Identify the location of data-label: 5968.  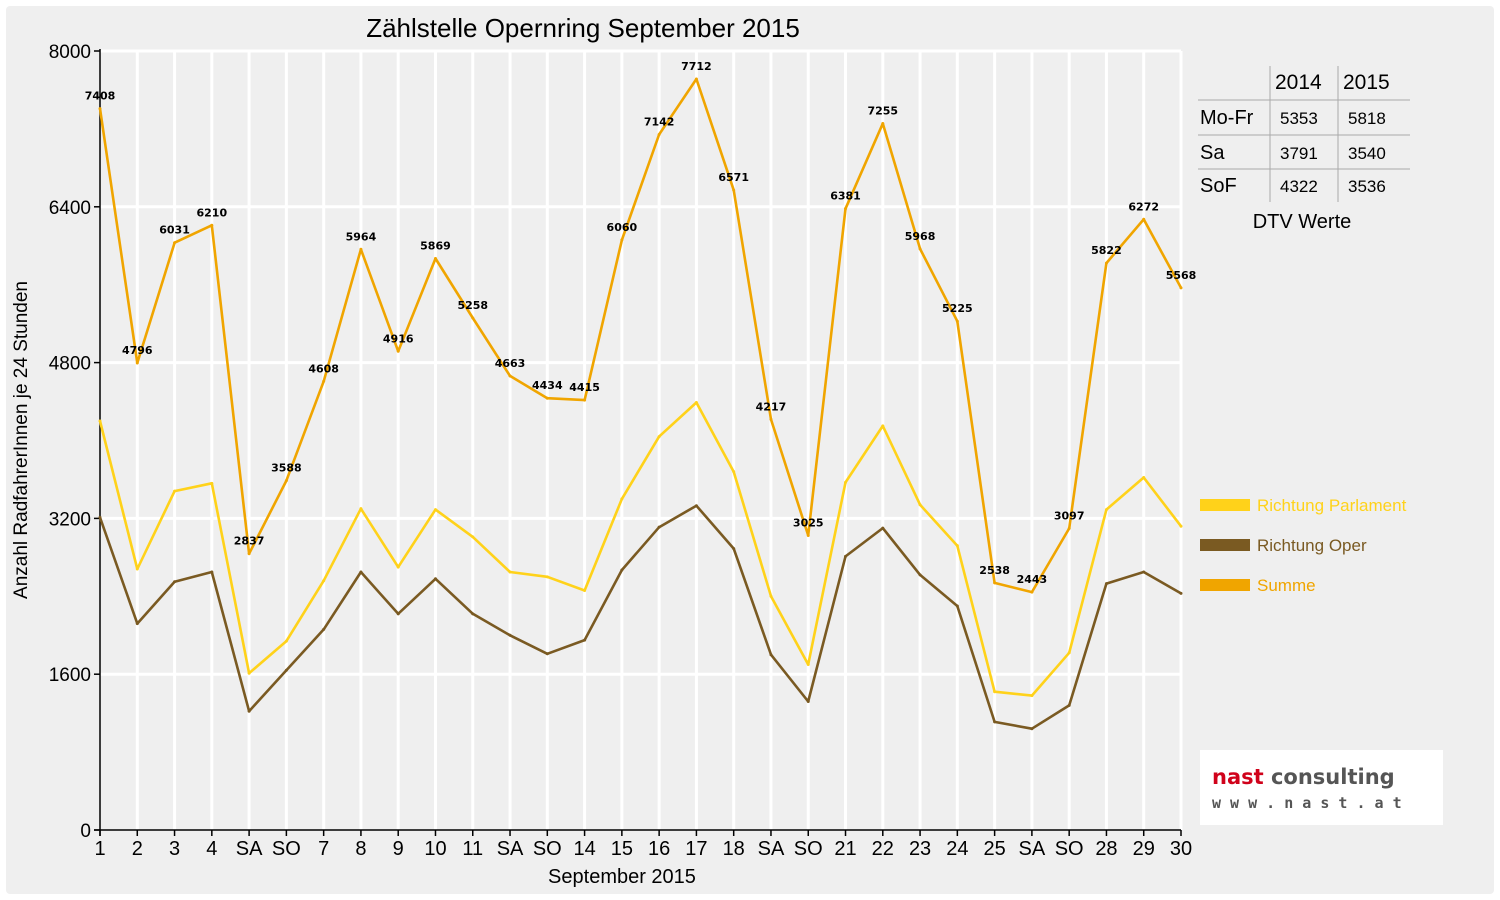
(920, 236).